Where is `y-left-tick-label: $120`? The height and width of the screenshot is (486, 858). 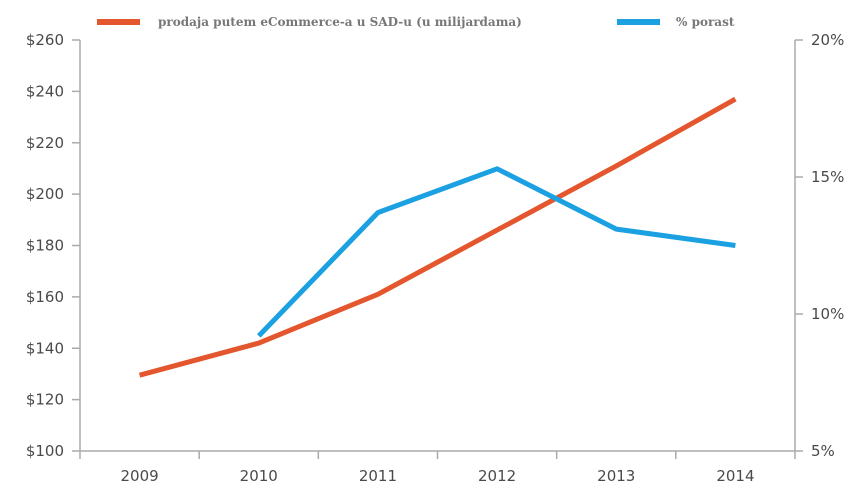
y-left-tick-label: $120 is located at coordinates (45, 400).